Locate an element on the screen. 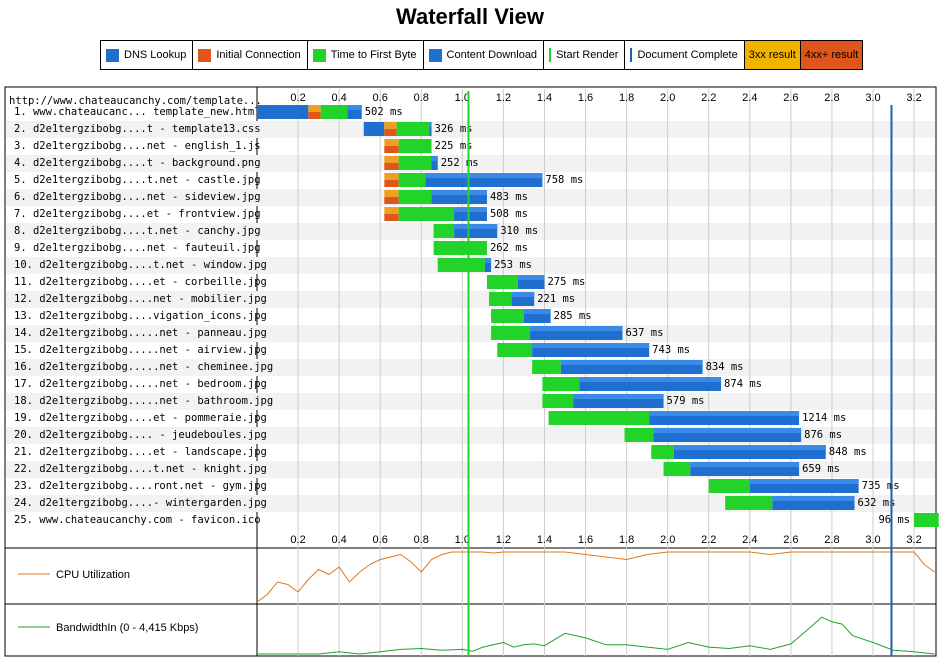 Image resolution: width=940 pixels, height=660 pixels. request-duration: 326 ms is located at coordinates (454, 129).